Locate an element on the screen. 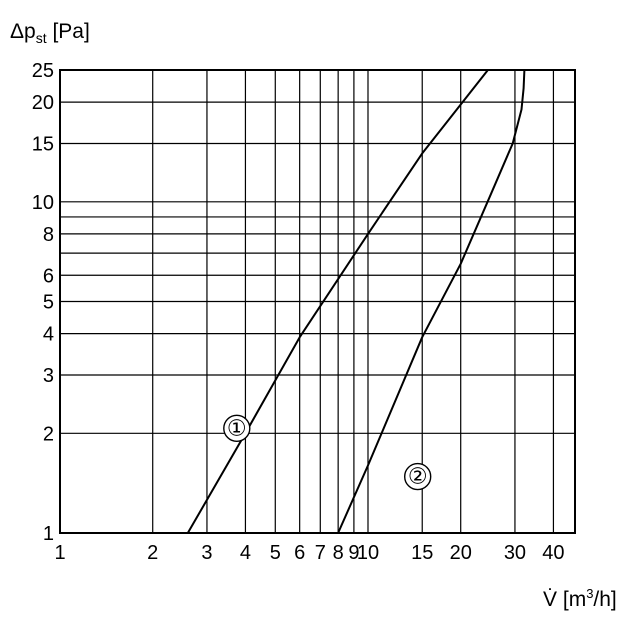 The height and width of the screenshot is (630, 630). x-axis-title: V̇ [m3/h] is located at coordinates (580, 598).